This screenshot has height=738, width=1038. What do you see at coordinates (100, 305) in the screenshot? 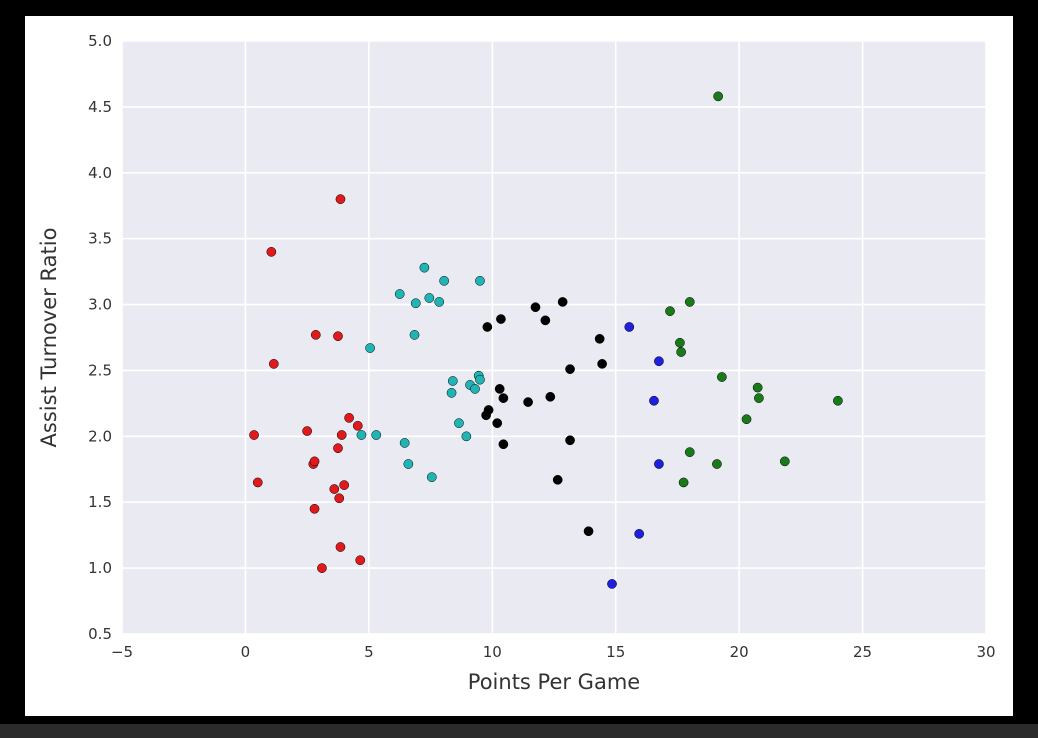
I see `y-tick-label: 3.0` at bounding box center [100, 305].